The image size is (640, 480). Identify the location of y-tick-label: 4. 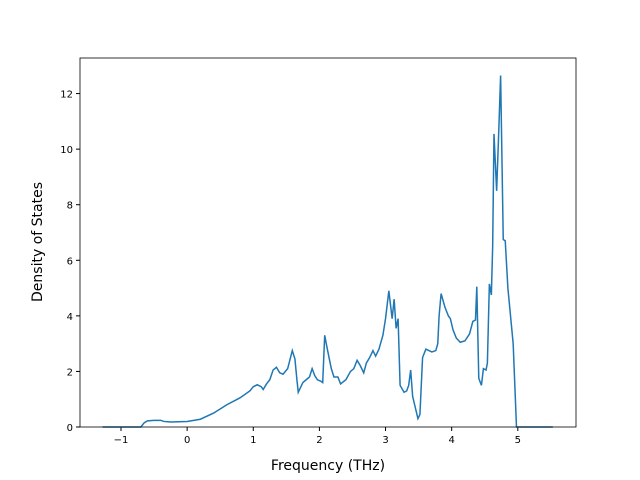
(70, 317).